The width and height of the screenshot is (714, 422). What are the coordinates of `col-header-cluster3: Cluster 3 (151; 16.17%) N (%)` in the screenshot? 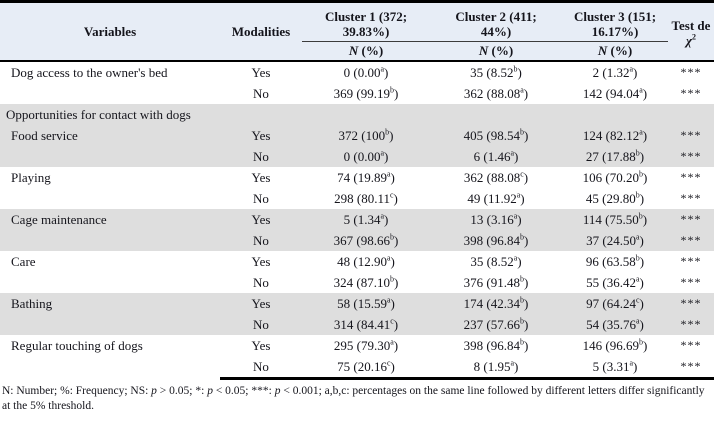 It's located at (615, 31).